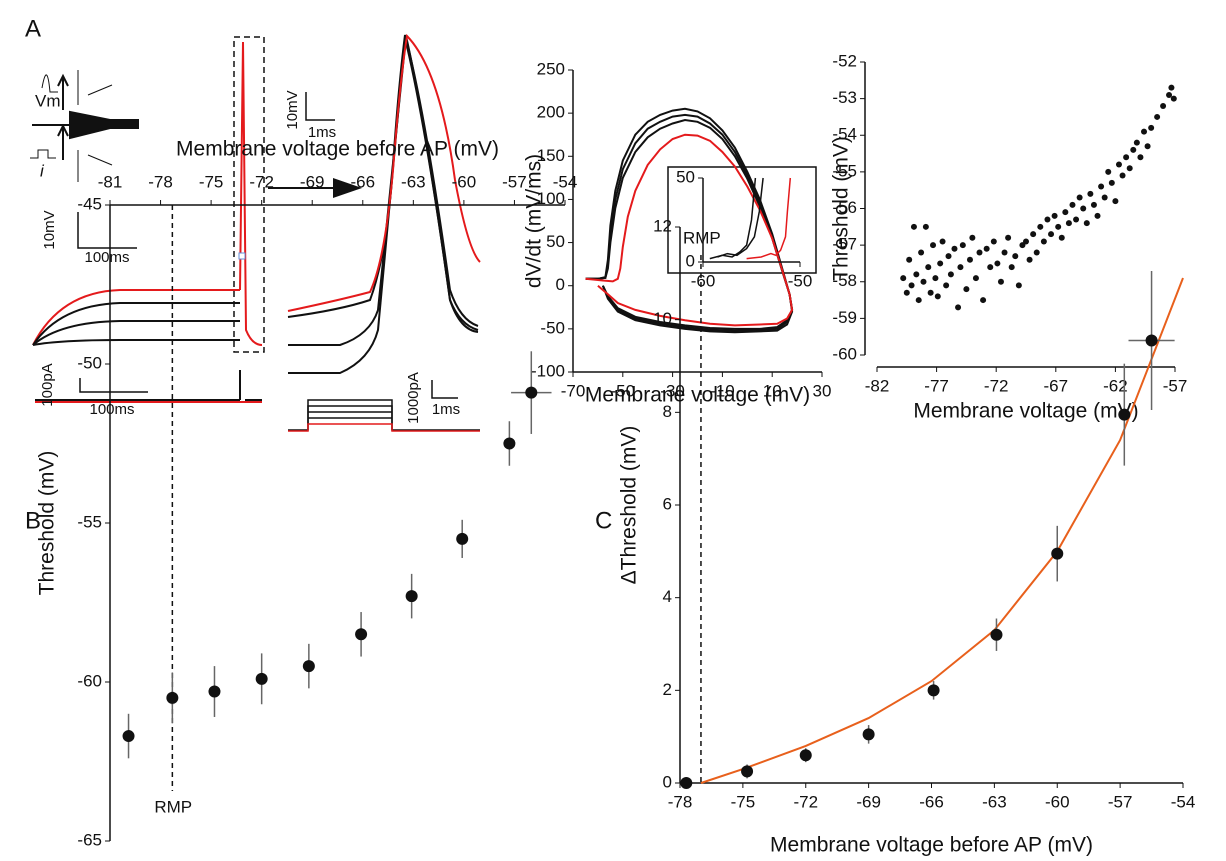 This screenshot has height=861, width=1226. What do you see at coordinates (89, 203) in the screenshot?
I see `y-tick-label: -45` at bounding box center [89, 203].